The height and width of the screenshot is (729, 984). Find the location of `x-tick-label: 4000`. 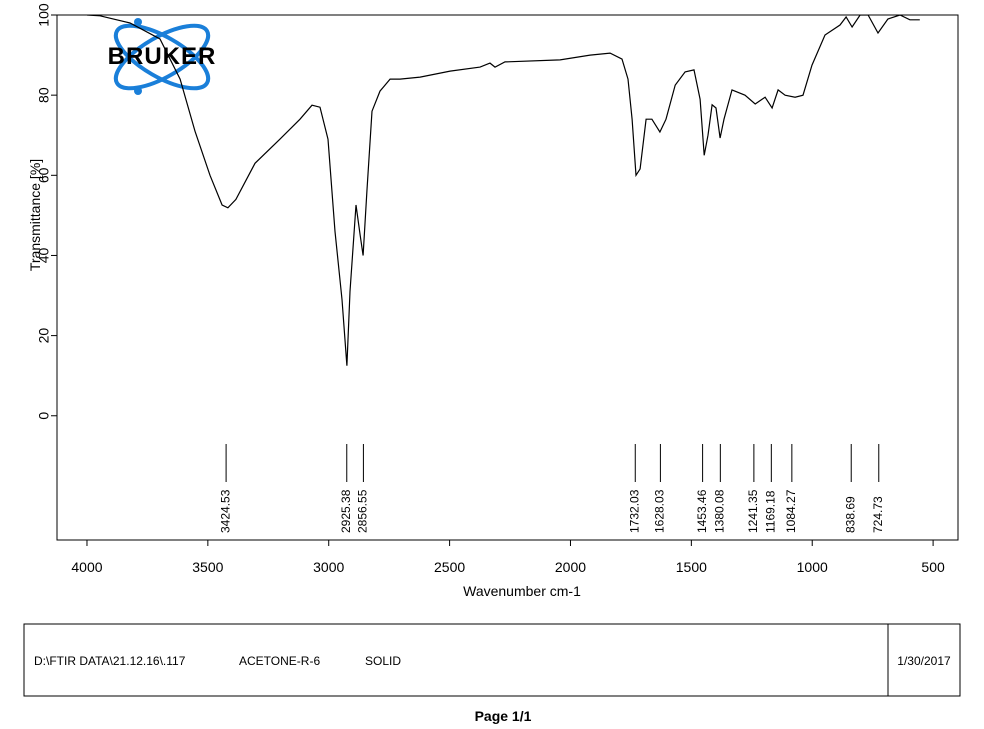

x-tick-label: 4000 is located at coordinates (86, 567).